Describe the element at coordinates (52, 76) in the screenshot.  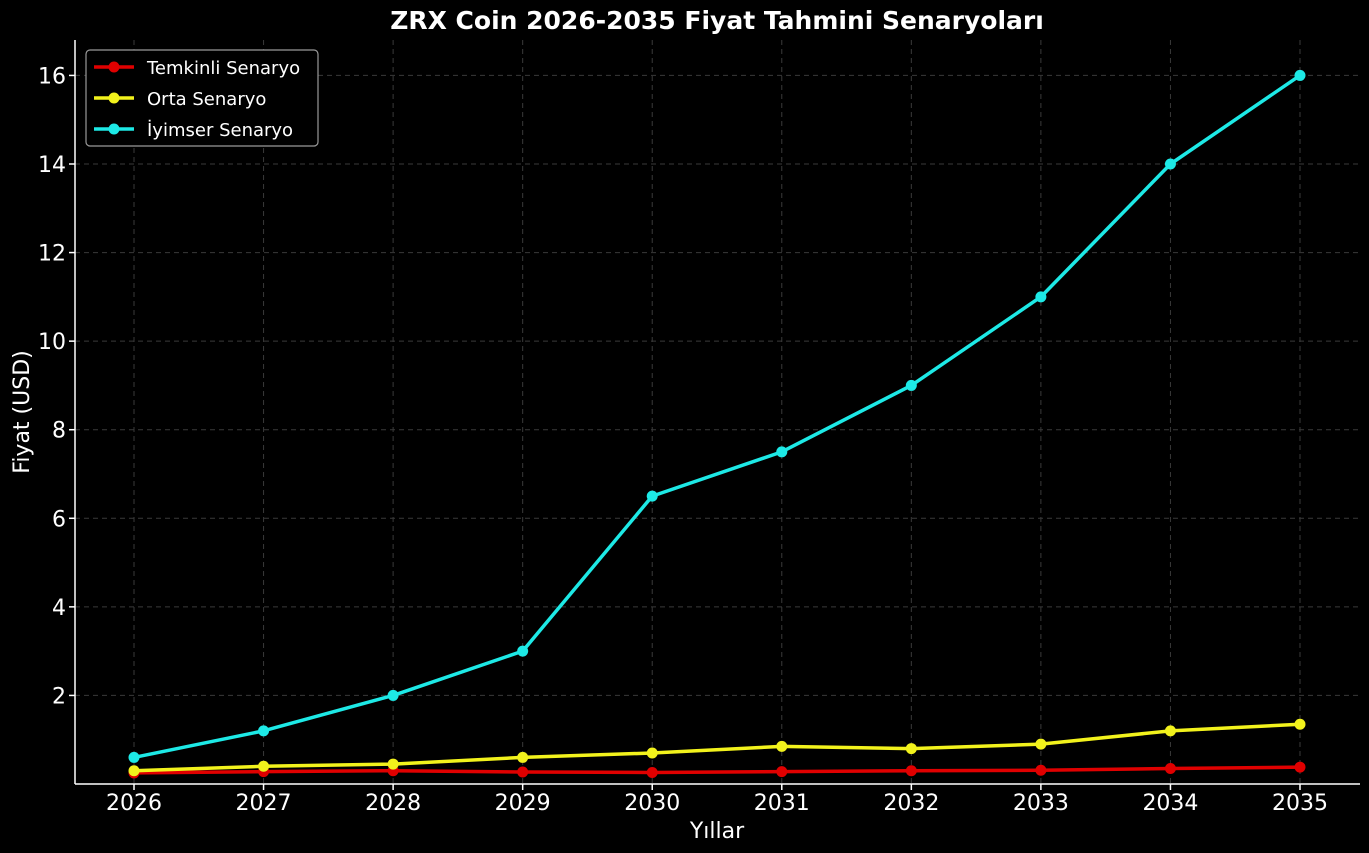
I see `y-tick-label: 16` at that location.